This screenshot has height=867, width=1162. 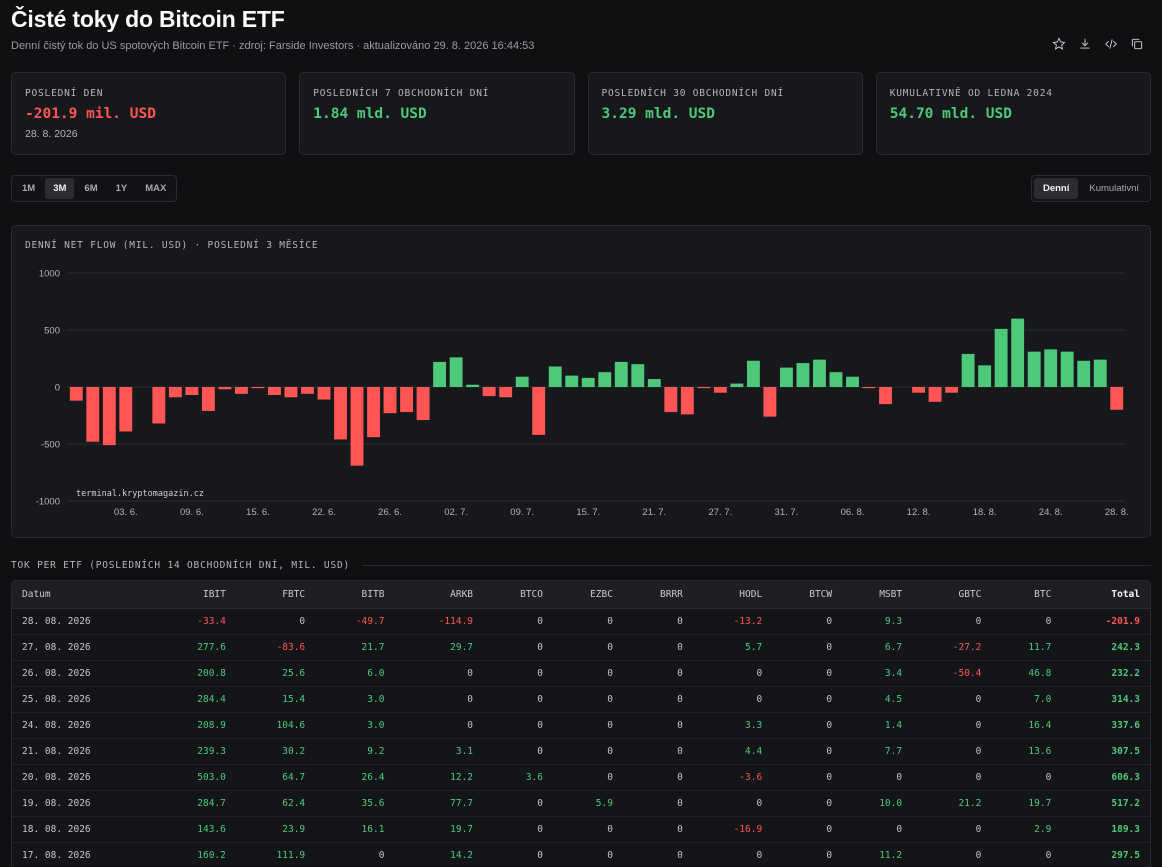 What do you see at coordinates (732, 595) in the screenshot?
I see `column-header-hodl: HODL` at bounding box center [732, 595].